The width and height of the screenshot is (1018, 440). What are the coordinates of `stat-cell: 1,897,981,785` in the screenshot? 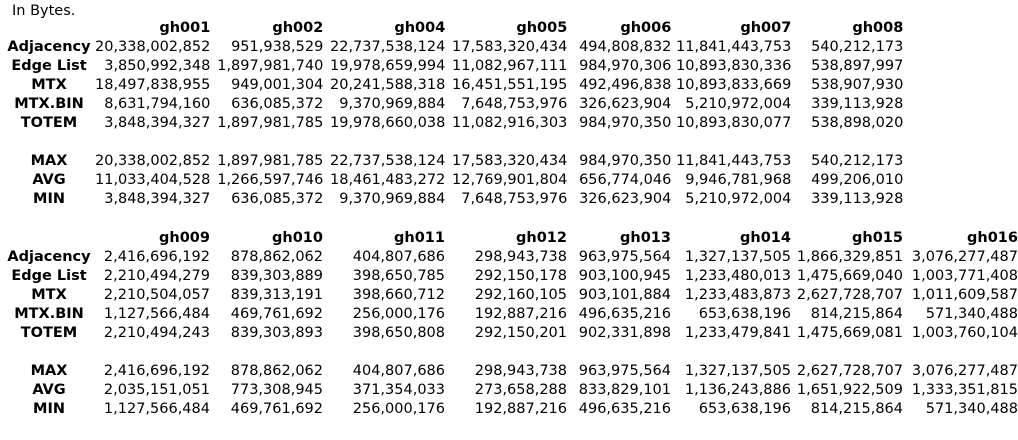 It's located at (270, 161).